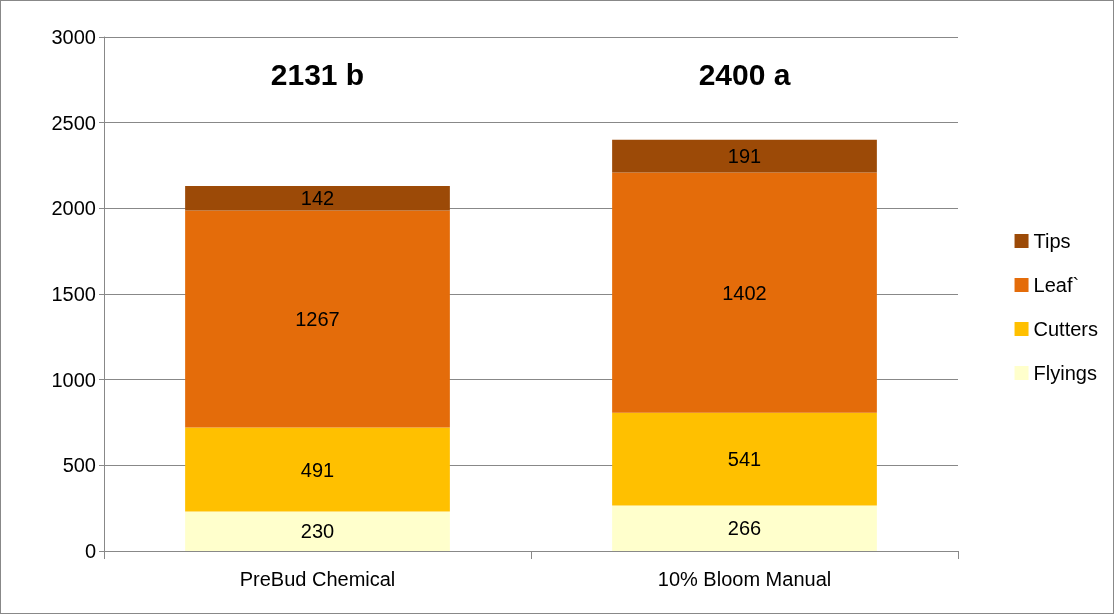  I want to click on data-label: 1267, so click(317, 318).